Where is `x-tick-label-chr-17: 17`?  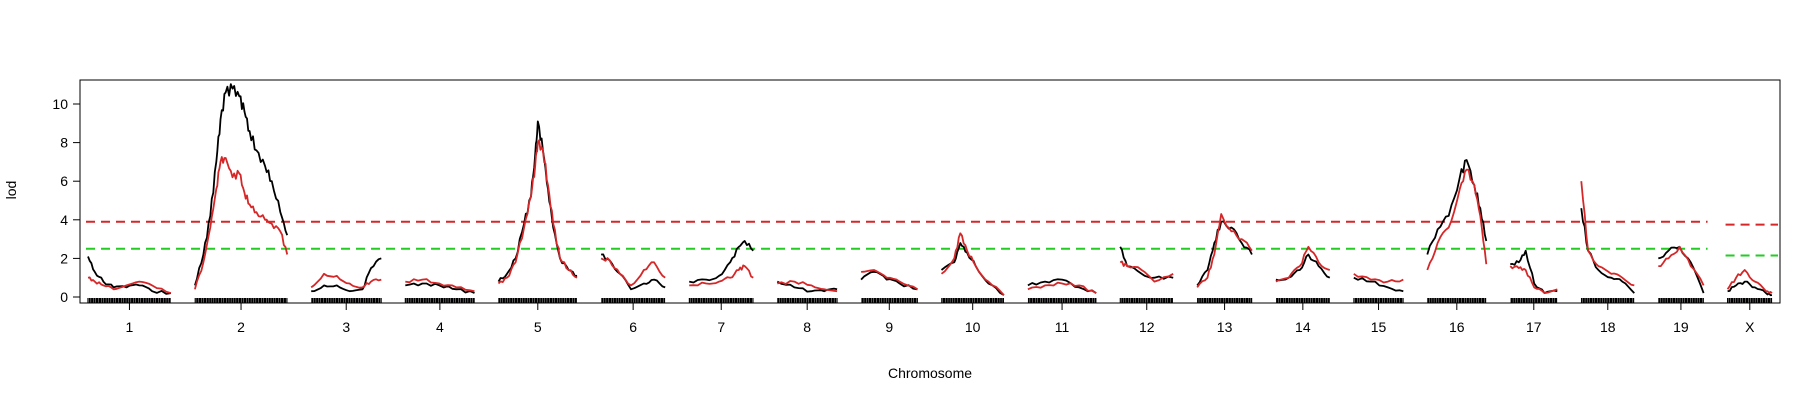 x-tick-label-chr-17: 17 is located at coordinates (1534, 327).